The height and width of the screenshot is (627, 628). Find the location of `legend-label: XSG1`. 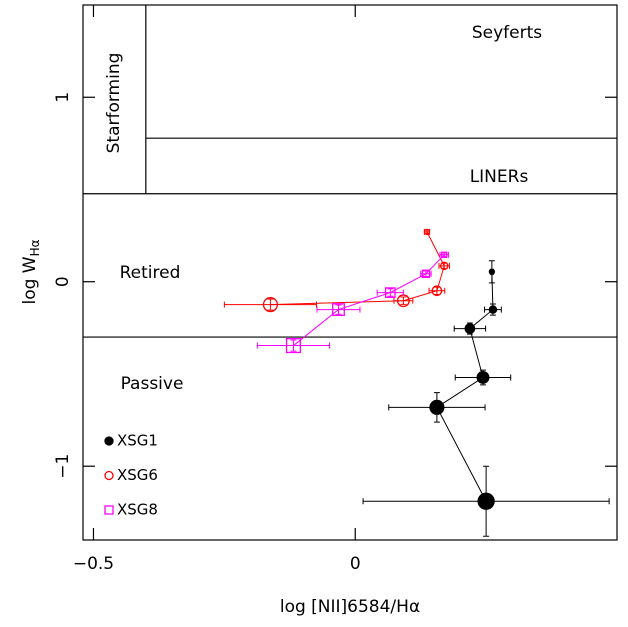

legend-label: XSG1 is located at coordinates (137, 441).